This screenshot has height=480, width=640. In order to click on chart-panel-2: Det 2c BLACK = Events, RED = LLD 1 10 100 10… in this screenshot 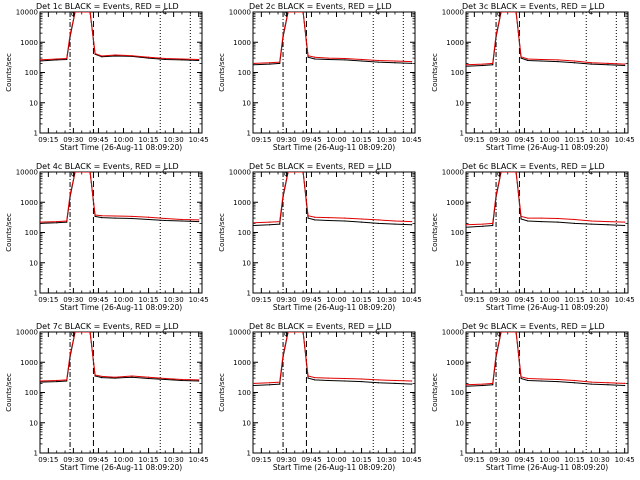, I will do `click(319, 80)`.